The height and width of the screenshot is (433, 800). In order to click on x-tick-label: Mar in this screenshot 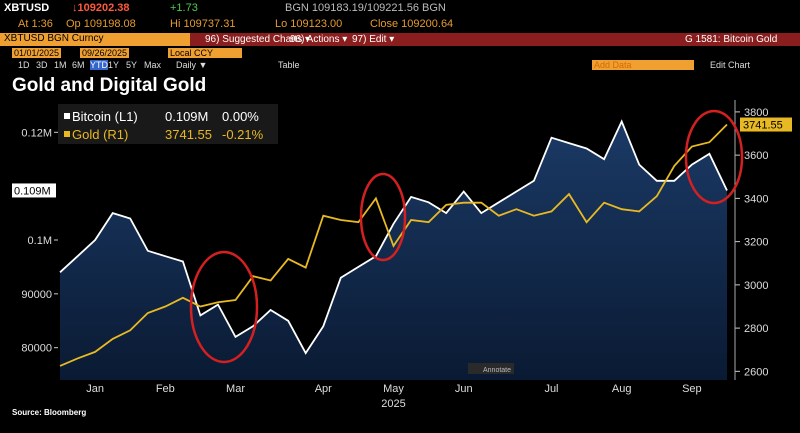, I will do `click(235, 389)`.